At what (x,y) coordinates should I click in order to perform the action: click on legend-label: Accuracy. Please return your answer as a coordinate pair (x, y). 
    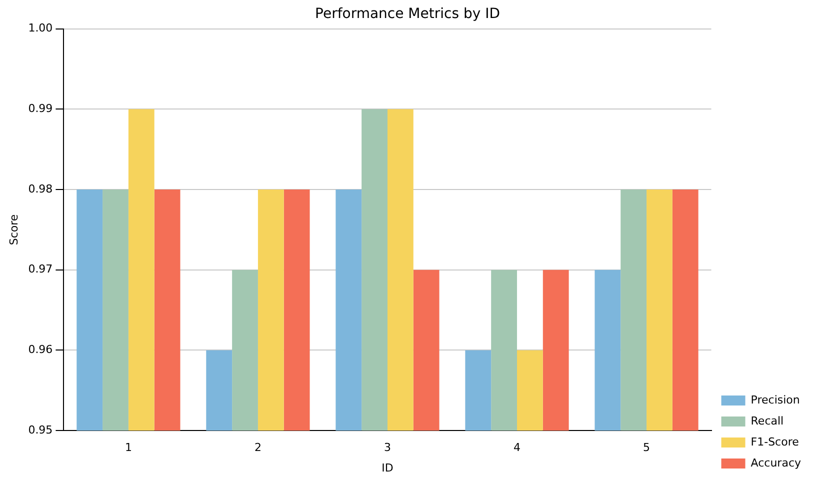
    Looking at the image, I should click on (776, 463).